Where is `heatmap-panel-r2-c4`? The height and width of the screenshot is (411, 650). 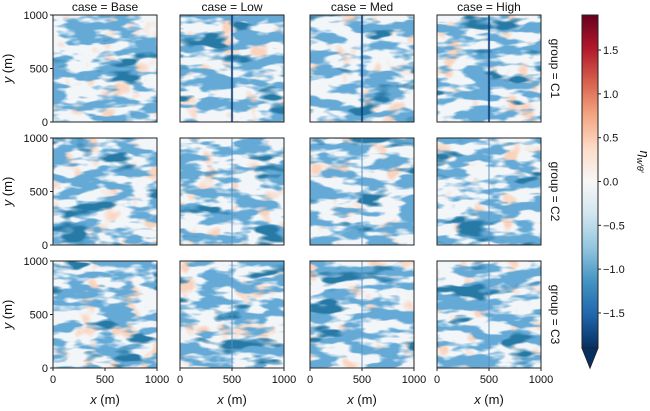 heatmap-panel-r2-c4 is located at coordinates (489, 191).